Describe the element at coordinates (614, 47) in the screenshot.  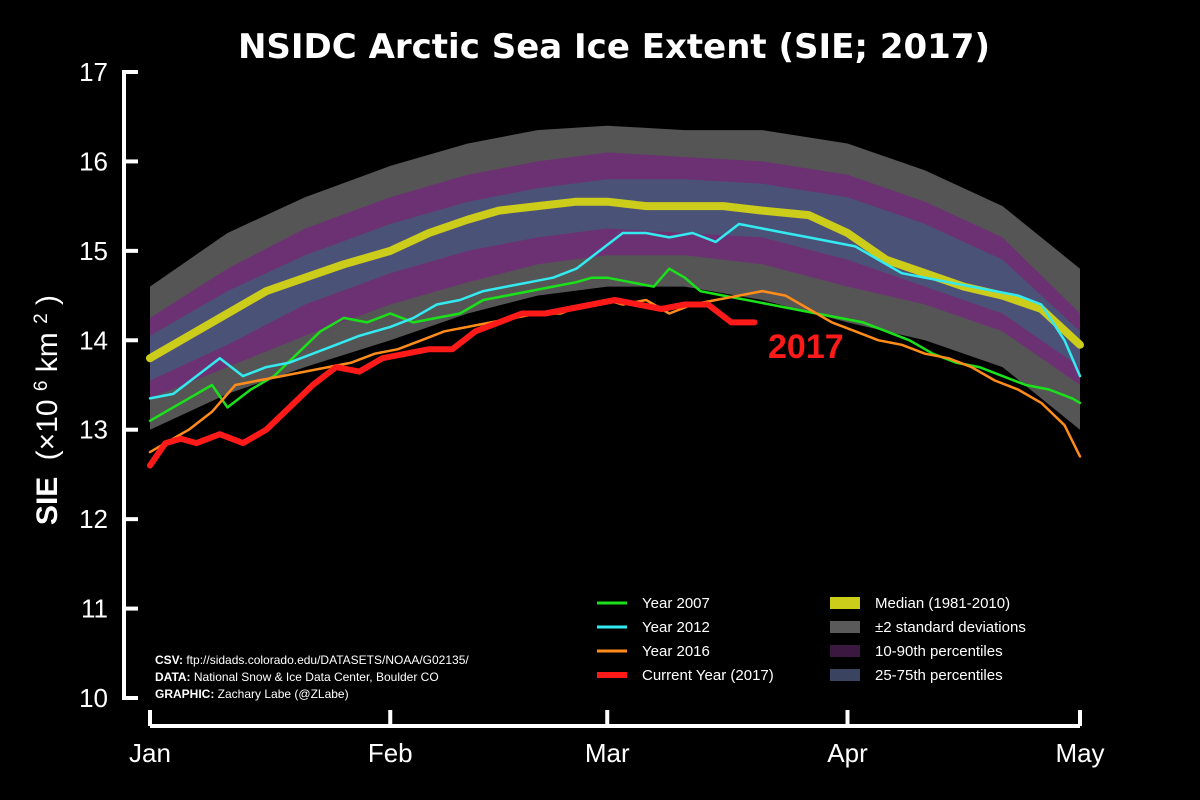
I see `chart-title: NSIDC Arctic Sea Ice Extent (SIE; 2017)` at that location.